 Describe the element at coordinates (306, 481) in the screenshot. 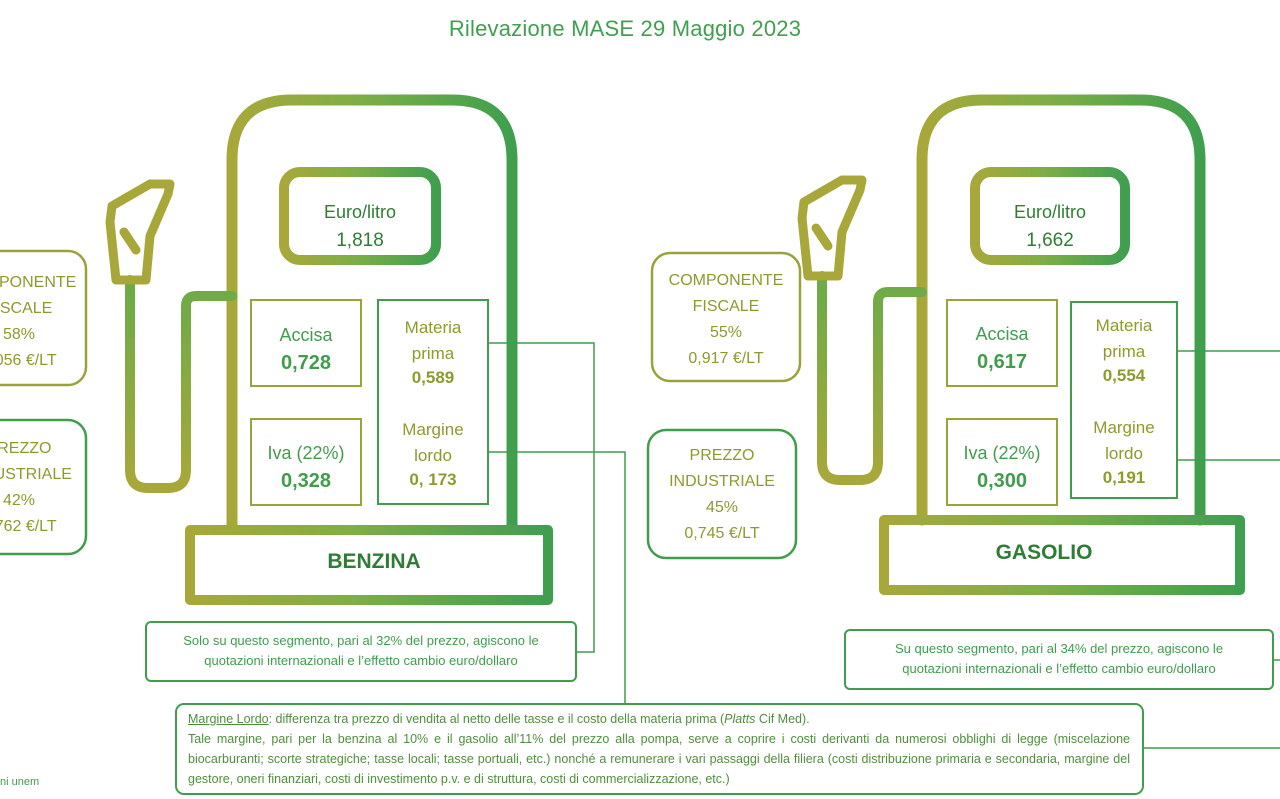

I see `benzina-iva-value: 0,328` at that location.